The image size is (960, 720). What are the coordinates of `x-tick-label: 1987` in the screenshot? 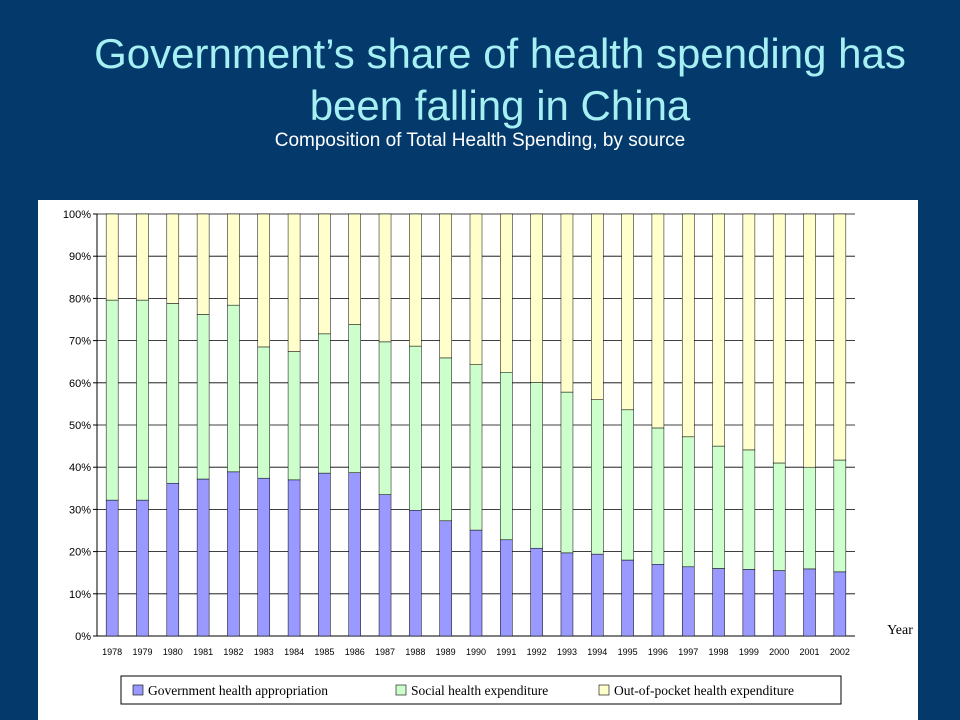 It's located at (385, 652).